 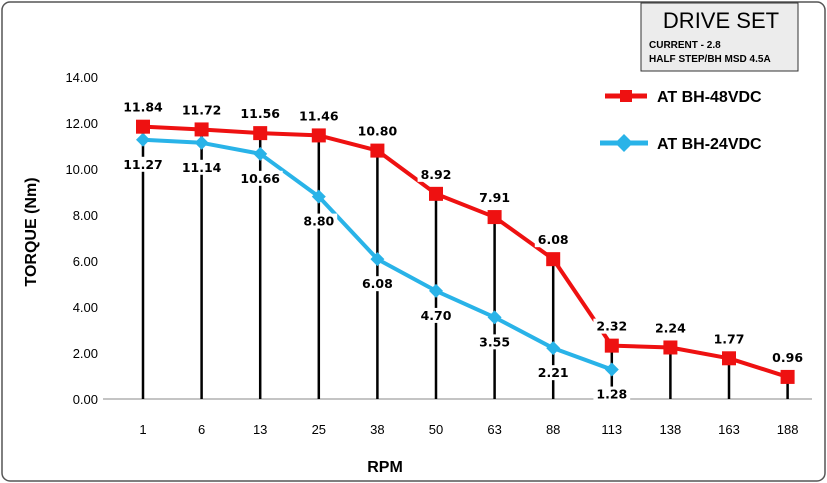 I want to click on data-label-24vdc: 1.28, so click(x=611, y=394).